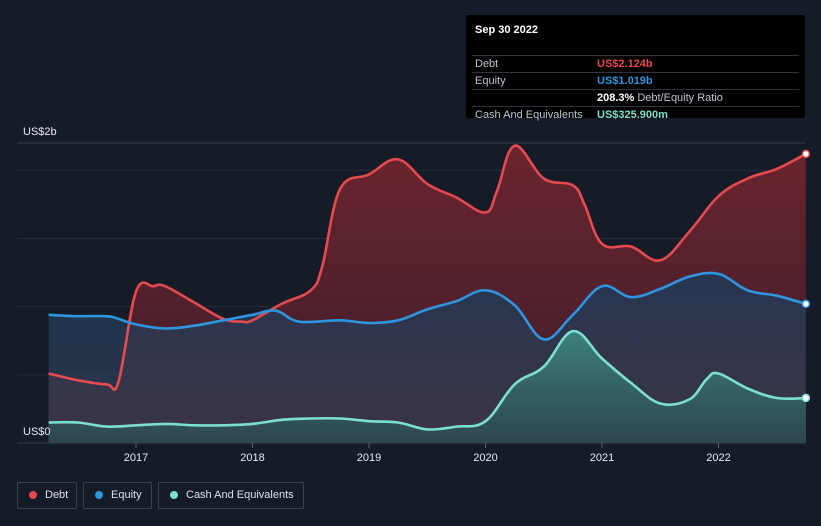 The image size is (821, 526). I want to click on x-tick-label: 2018, so click(252, 458).